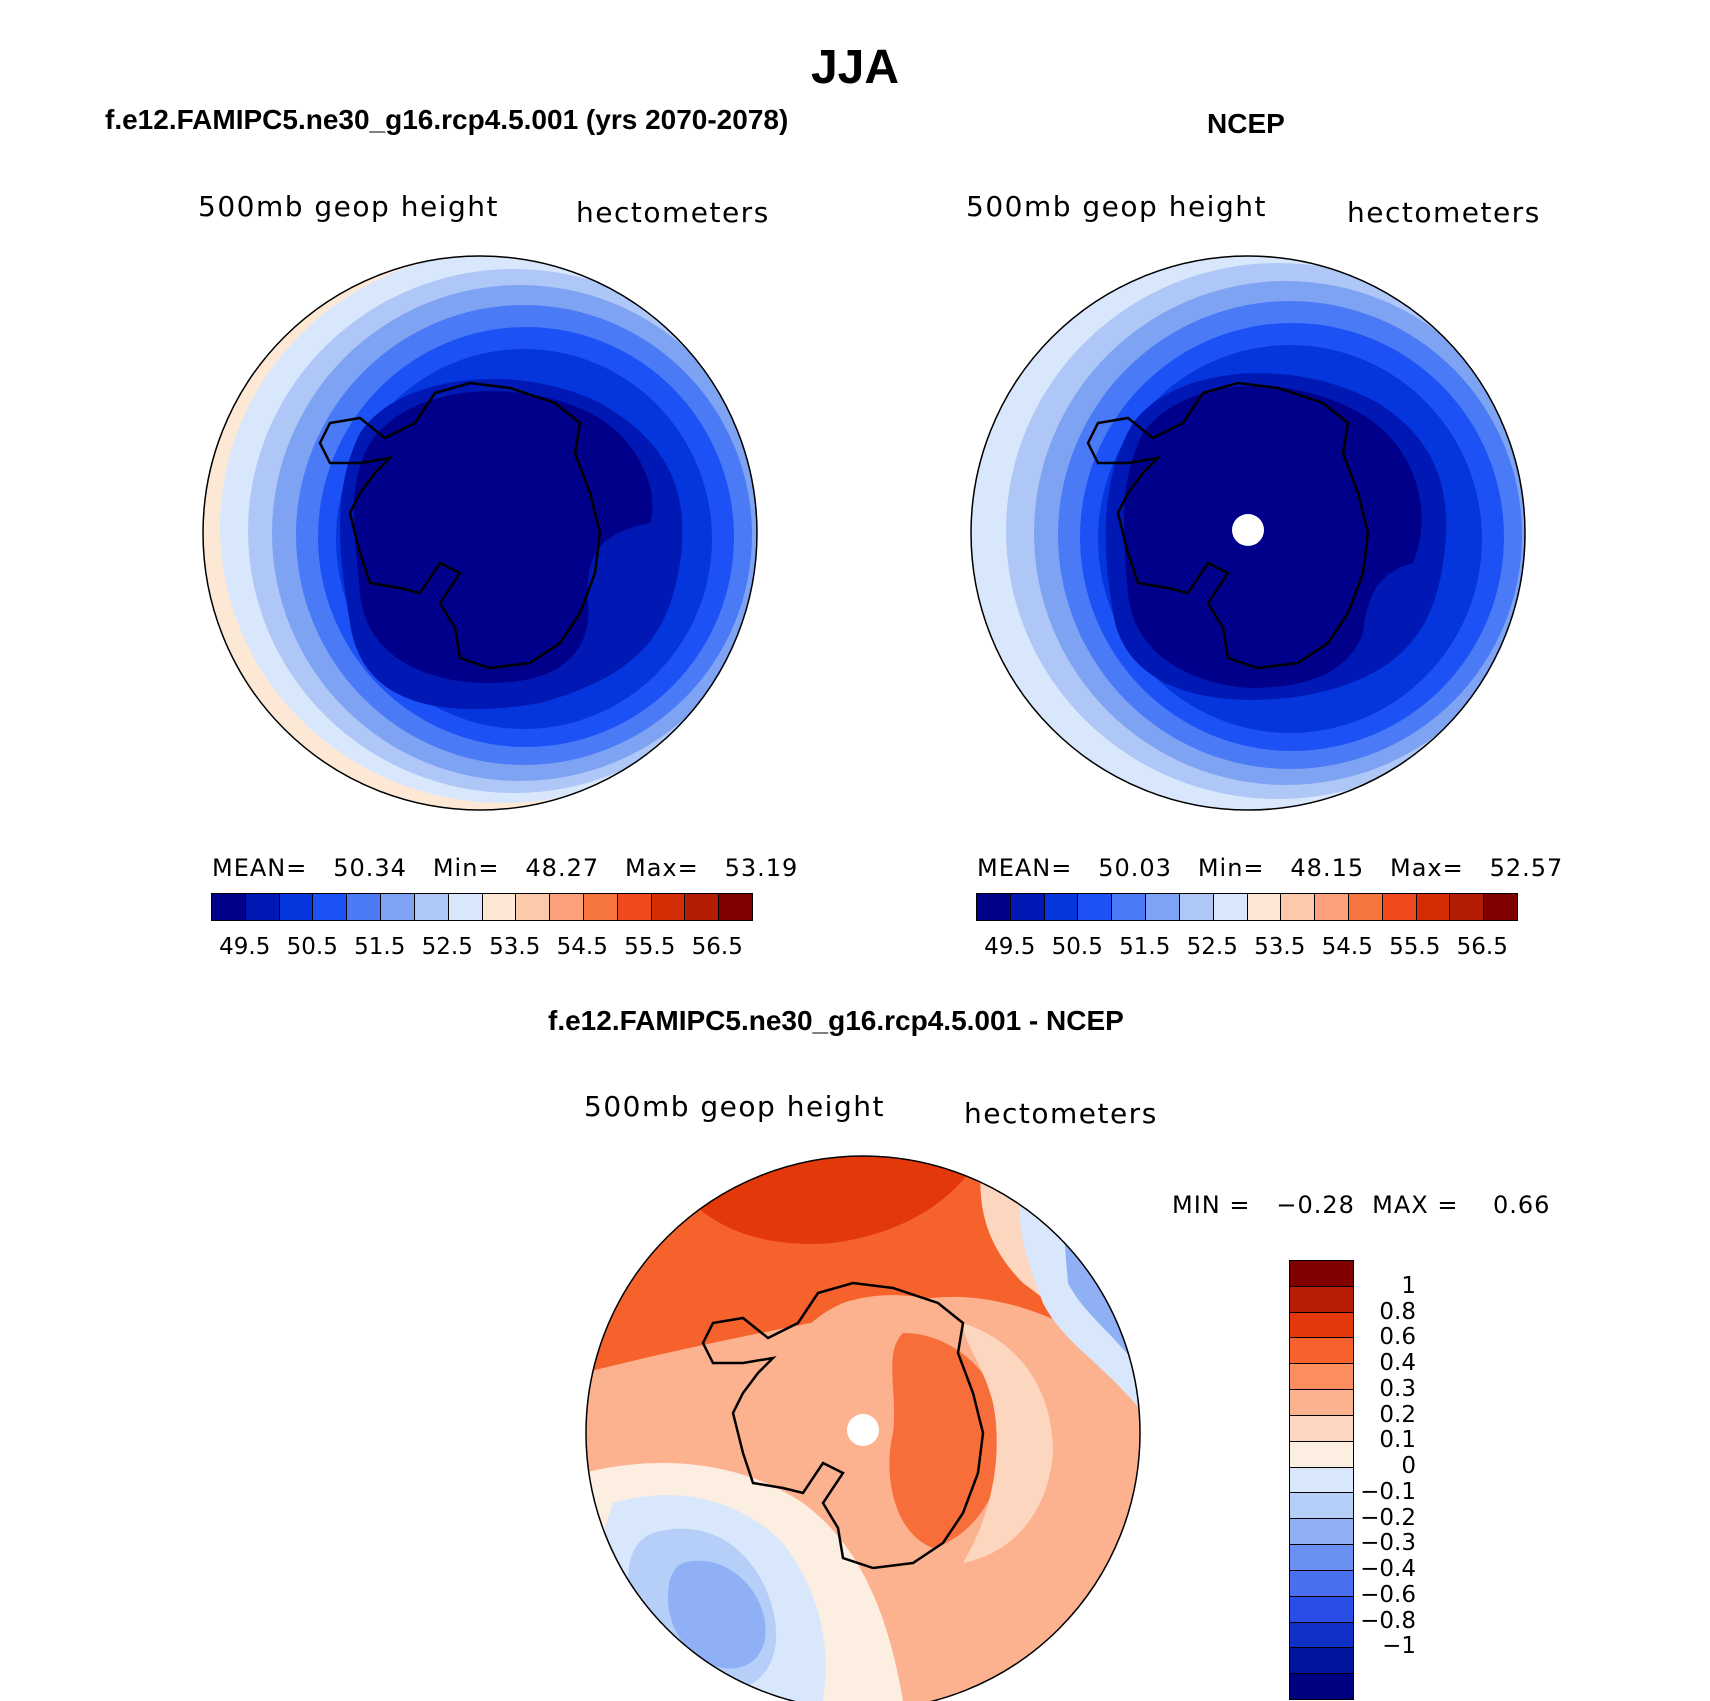 The width and height of the screenshot is (1710, 1701). Describe the element at coordinates (245, 947) in the screenshot. I see `panel1-colorbar-tick-label: 49.5` at that location.